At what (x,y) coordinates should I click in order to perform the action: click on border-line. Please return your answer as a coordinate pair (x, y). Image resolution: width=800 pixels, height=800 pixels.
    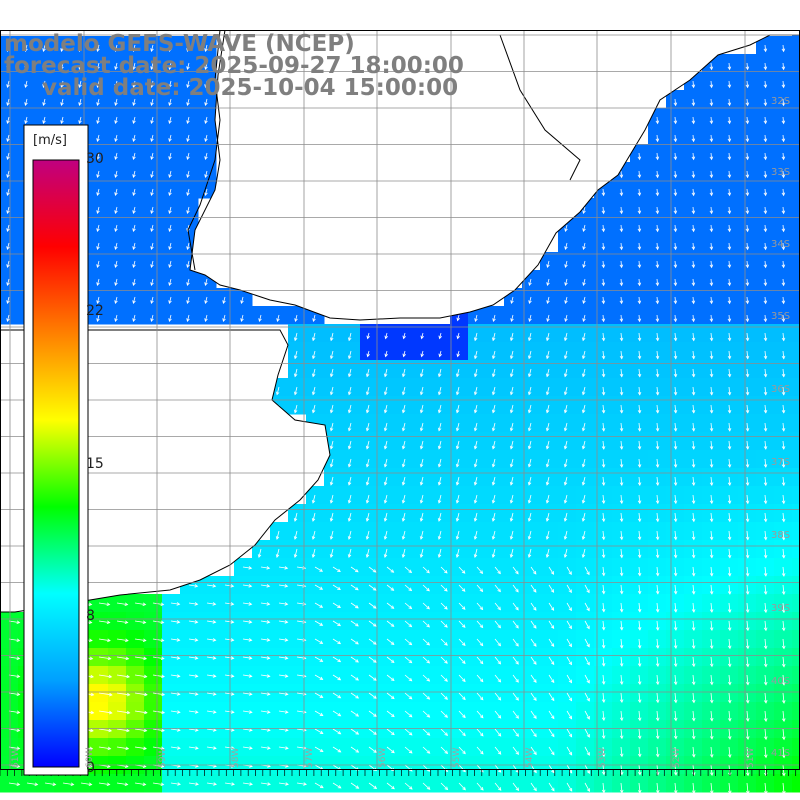
    Looking at the image, I should click on (204, 150).